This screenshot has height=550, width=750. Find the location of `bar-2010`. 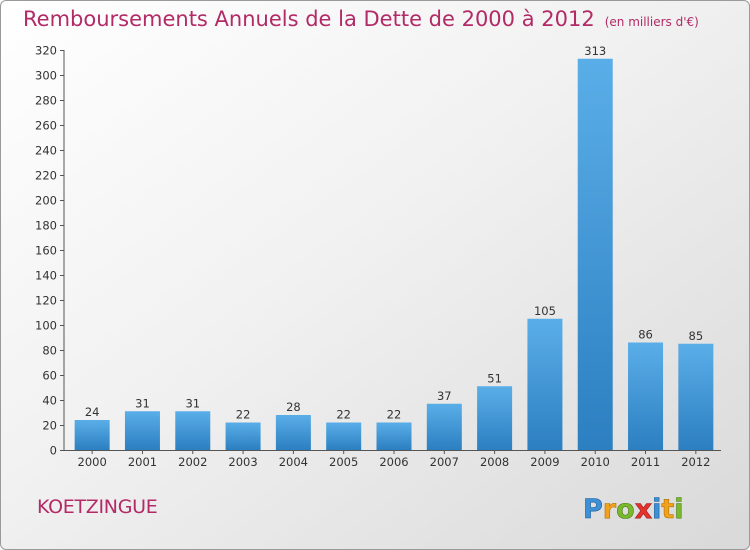

bar-2010 is located at coordinates (595, 254).